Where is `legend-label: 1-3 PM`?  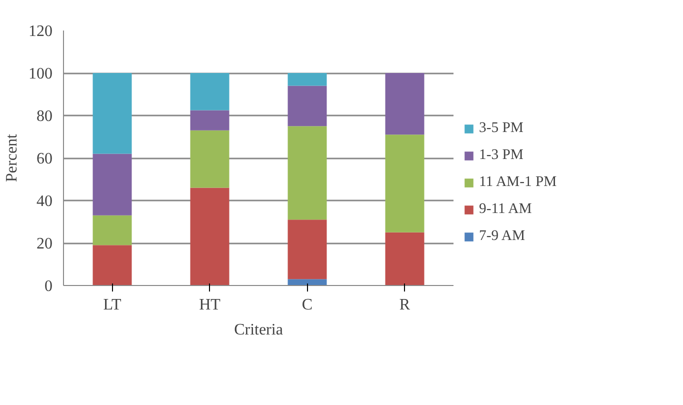
legend-label: 1-3 PM is located at coordinates (501, 155).